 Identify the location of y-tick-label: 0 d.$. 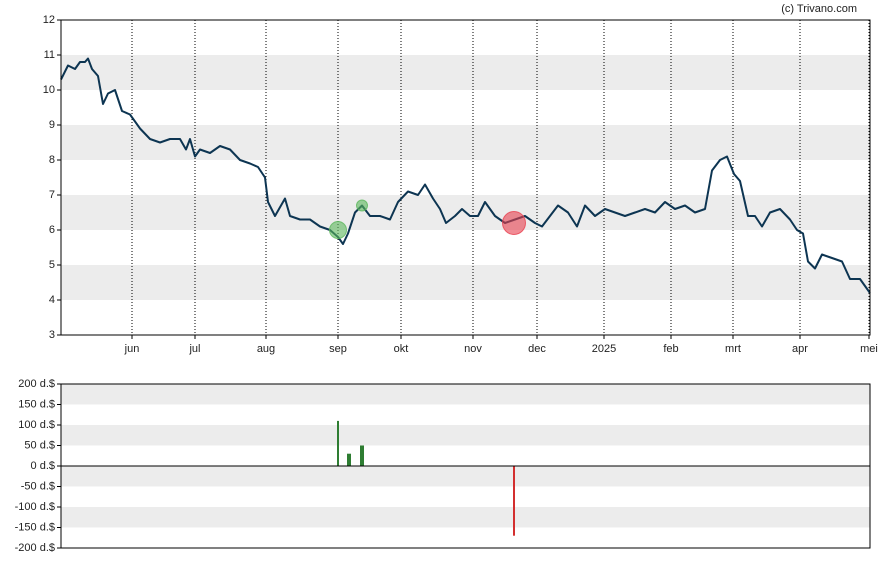
(43, 466).